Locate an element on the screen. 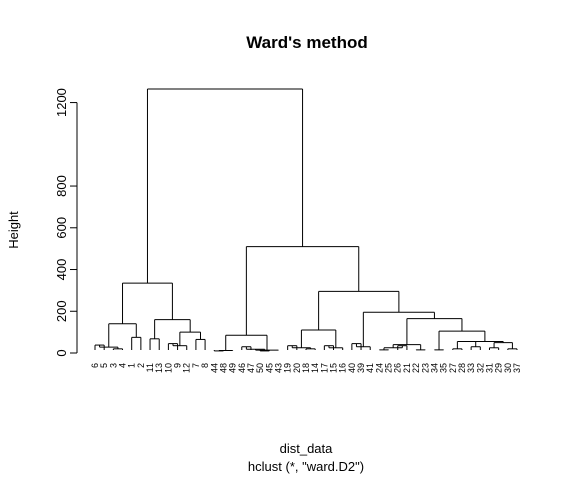 Image resolution: width=577 pixels, height=480 pixels. y-tick-label: 600 is located at coordinates (61, 228).